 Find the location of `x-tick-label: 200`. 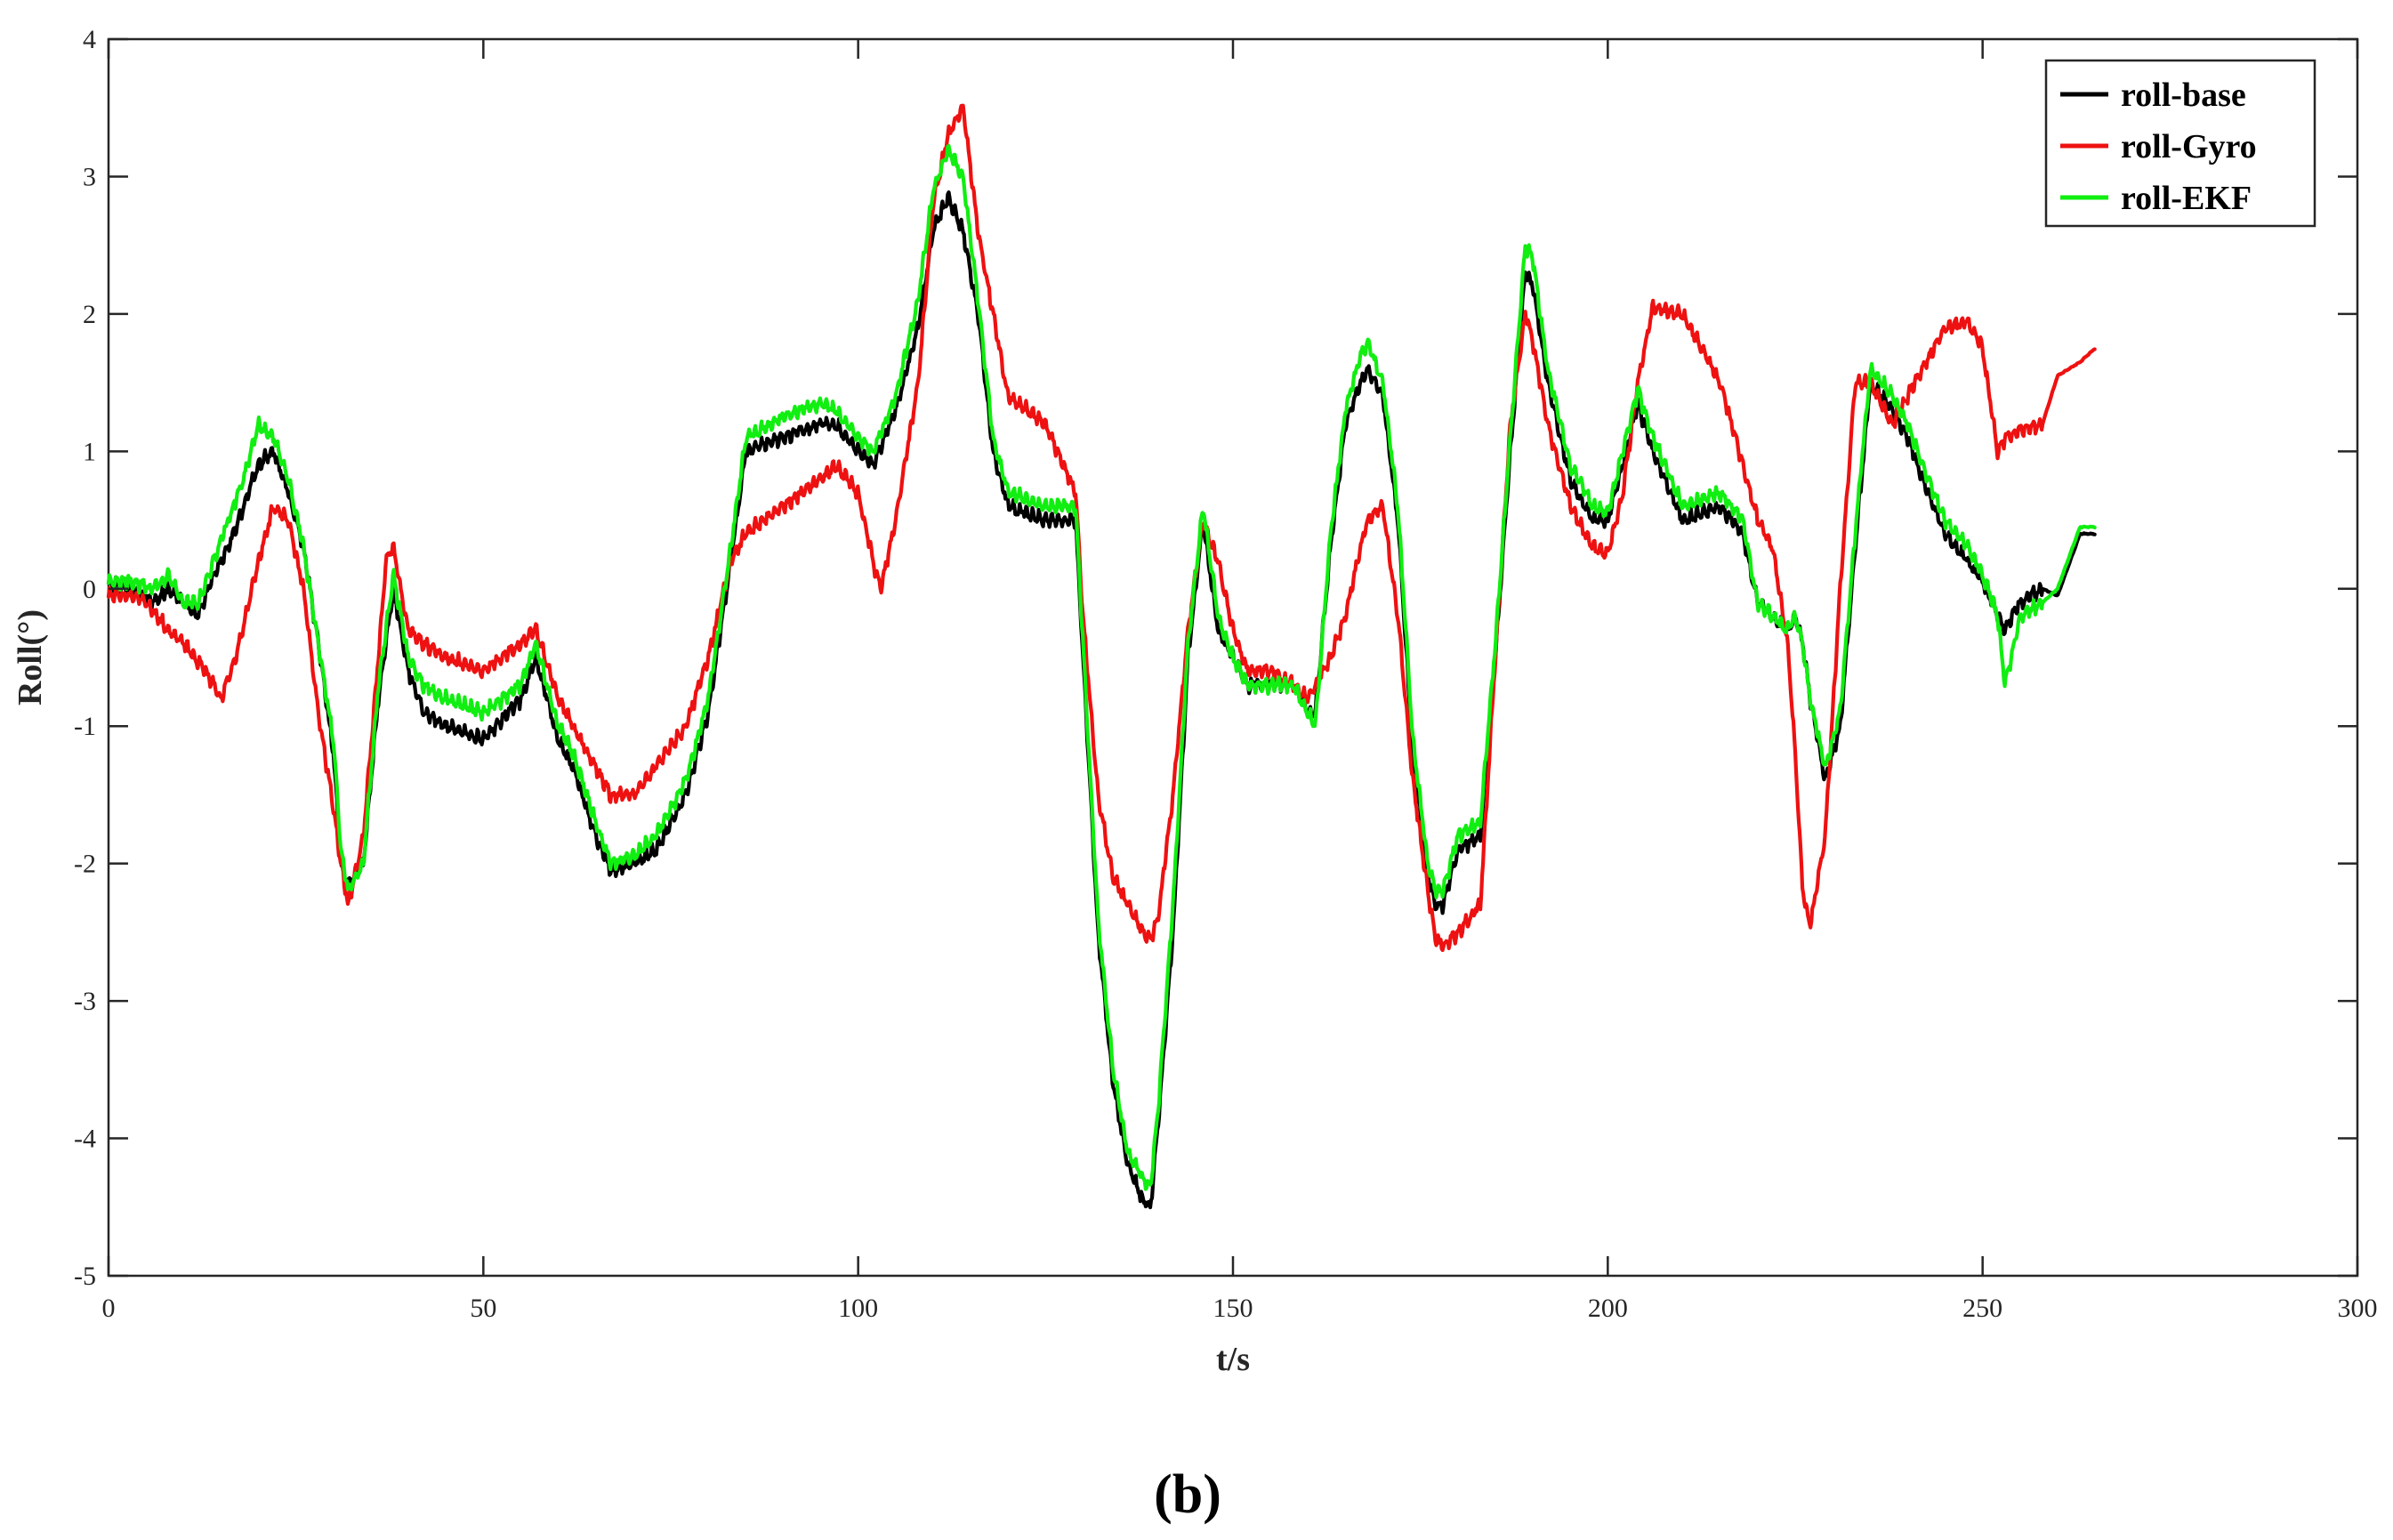

x-tick-label: 200 is located at coordinates (1608, 1308).